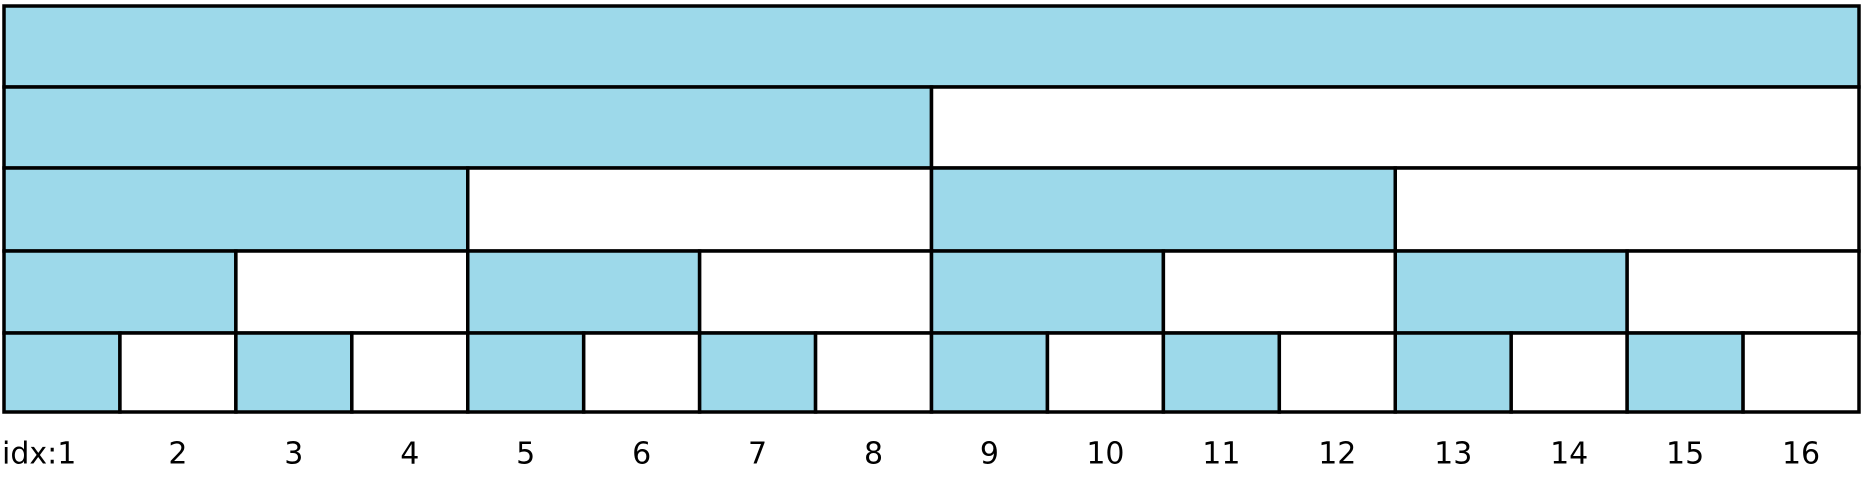  I want to click on index-label: 6, so click(641, 454).